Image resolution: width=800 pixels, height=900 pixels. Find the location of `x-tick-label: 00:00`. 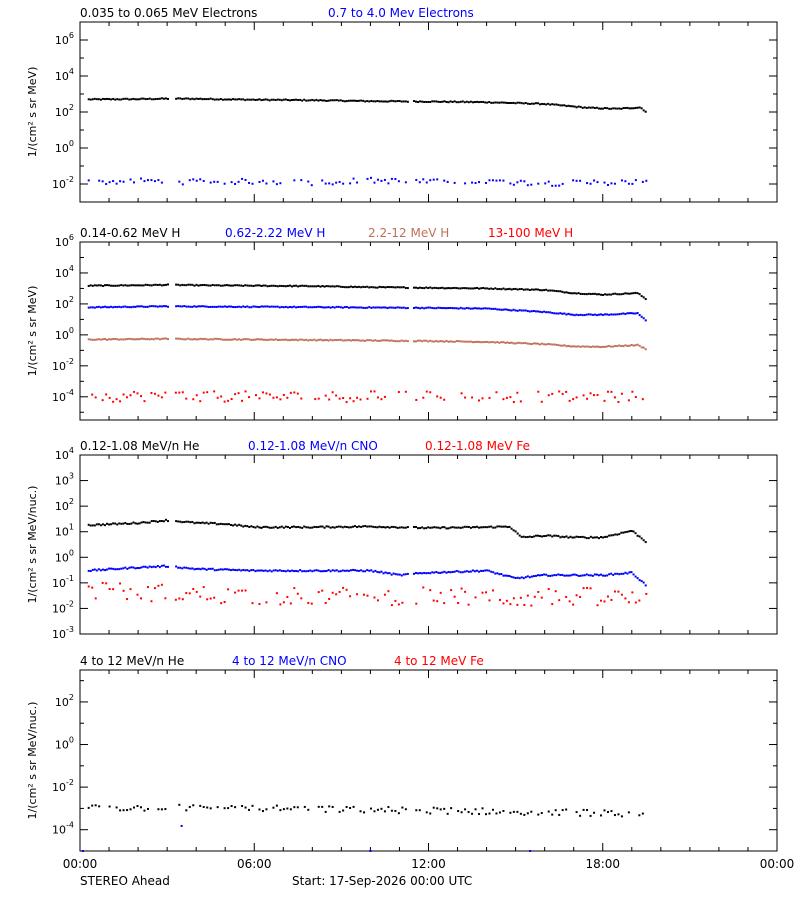

x-tick-label: 00:00 is located at coordinates (777, 864).